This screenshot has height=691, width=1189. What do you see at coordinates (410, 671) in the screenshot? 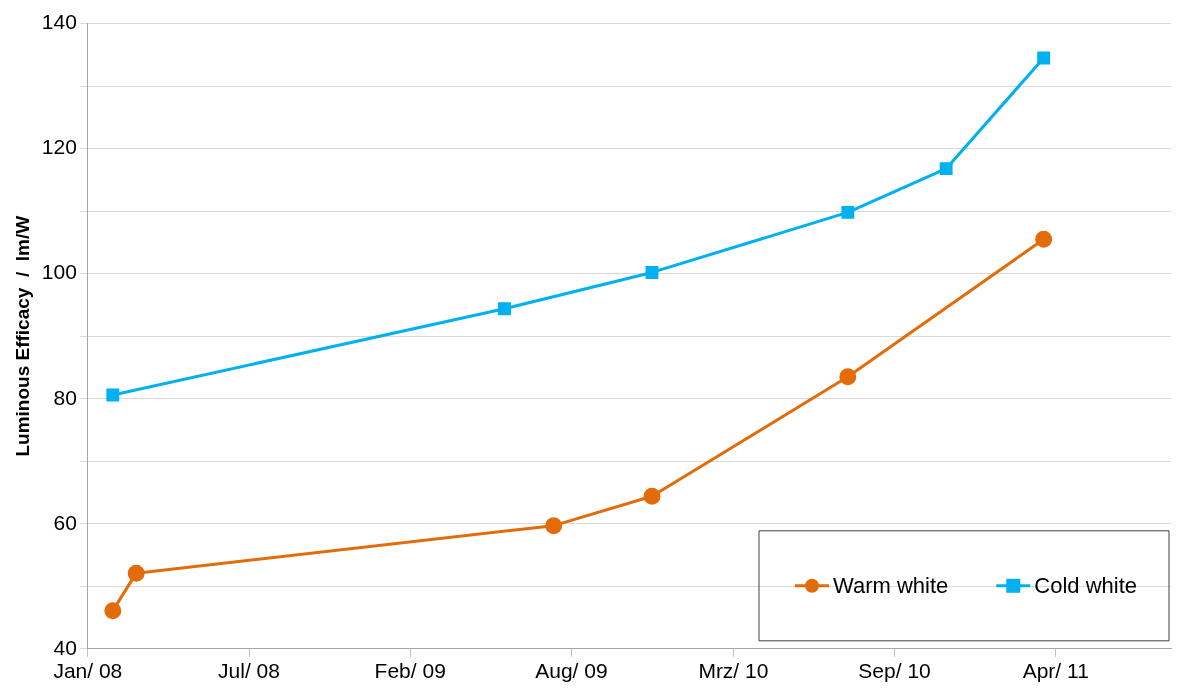
I see `x-tick-label: Feb/ 09` at bounding box center [410, 671].